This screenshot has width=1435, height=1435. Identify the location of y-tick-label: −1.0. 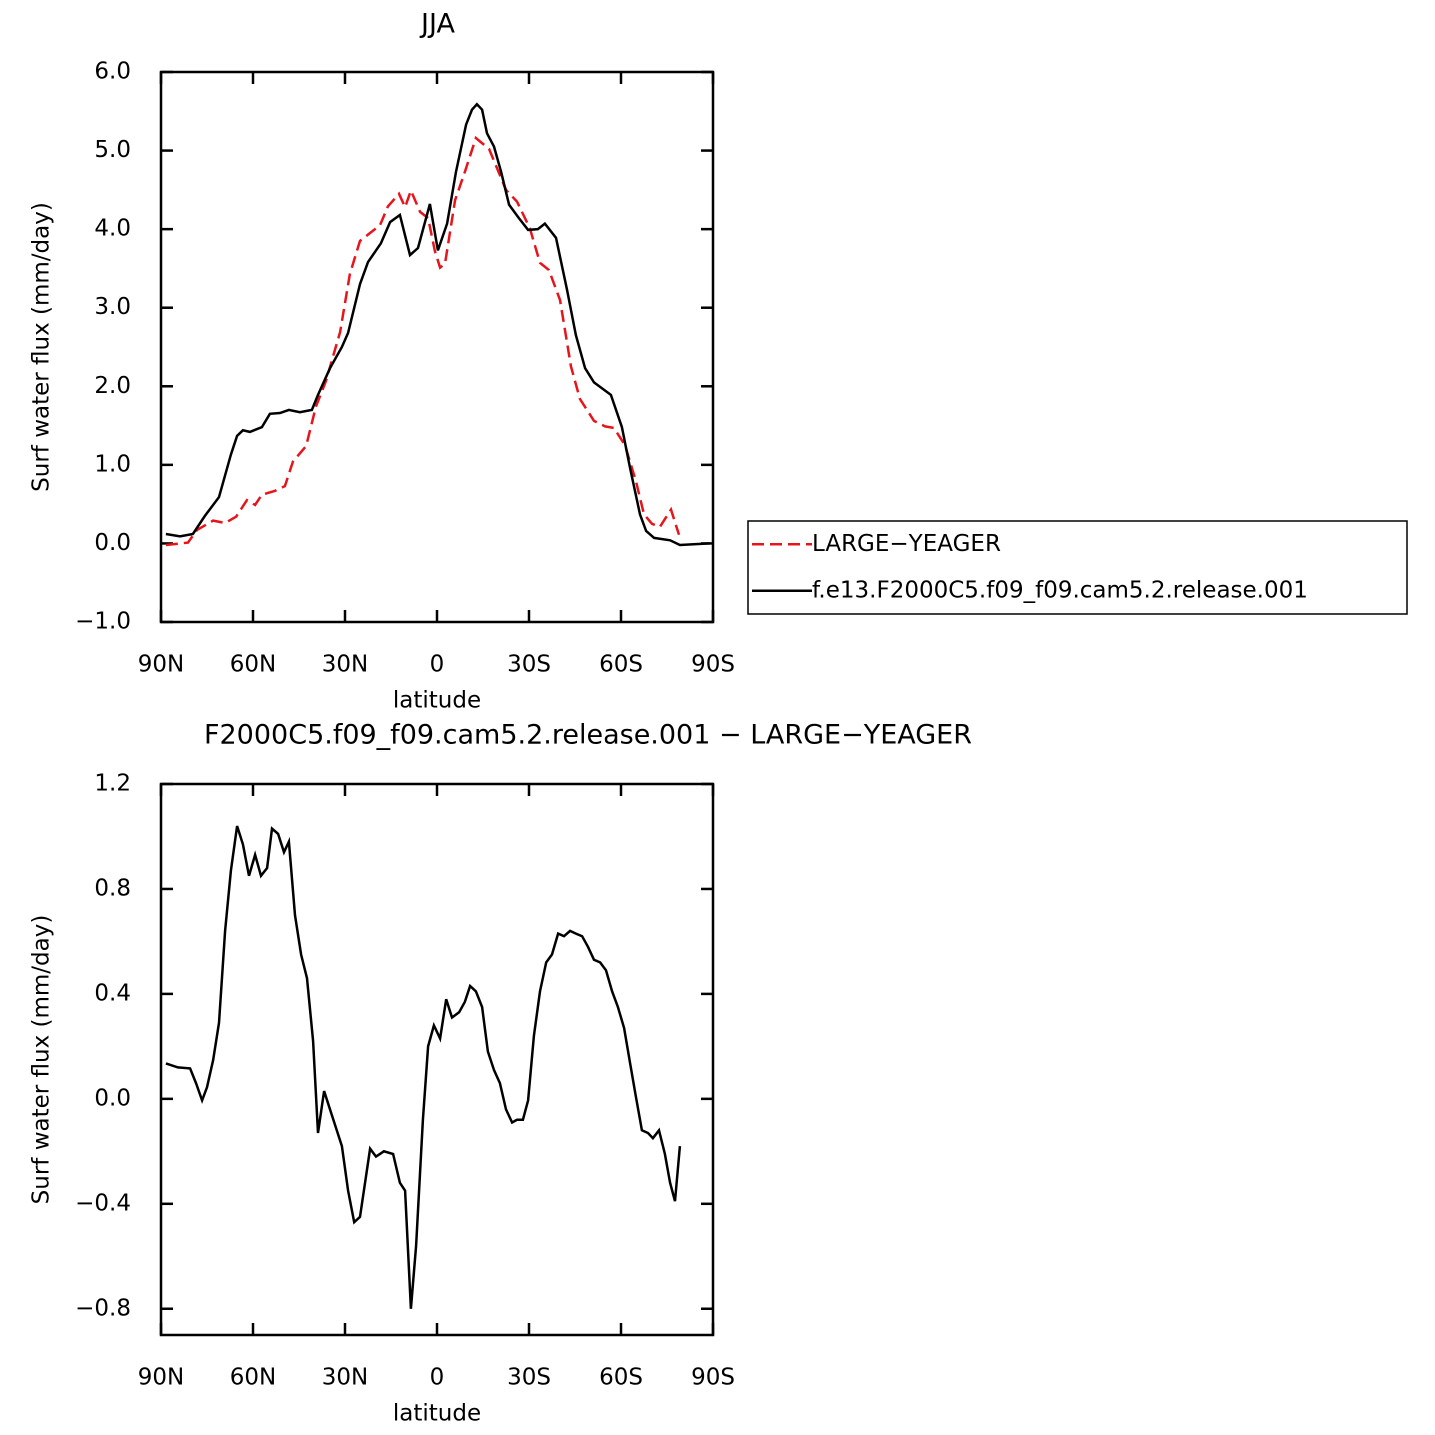
(103, 622).